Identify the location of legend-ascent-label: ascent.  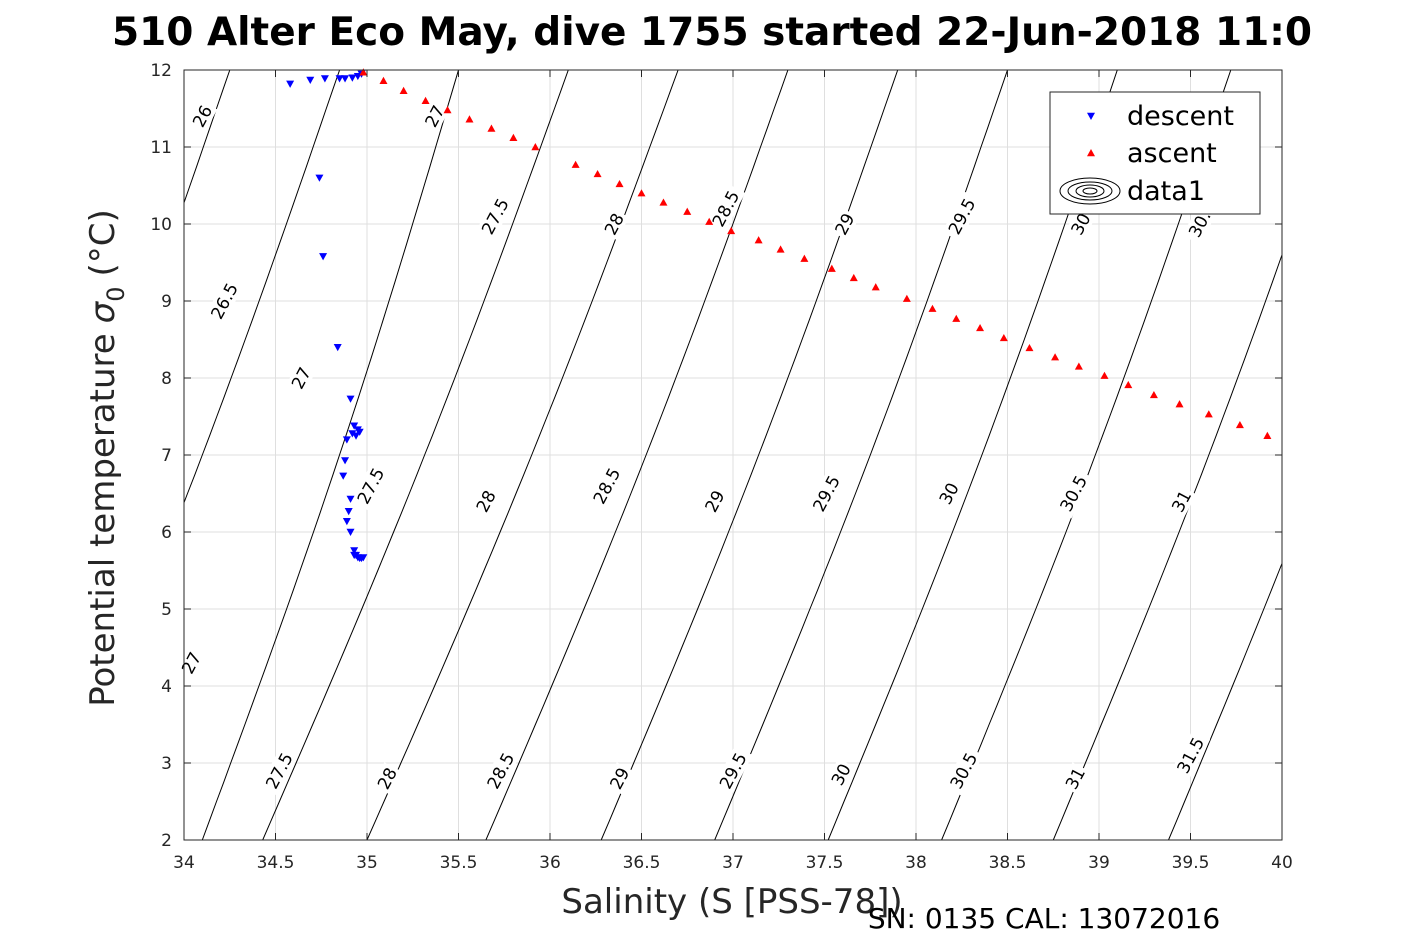
(1172, 153).